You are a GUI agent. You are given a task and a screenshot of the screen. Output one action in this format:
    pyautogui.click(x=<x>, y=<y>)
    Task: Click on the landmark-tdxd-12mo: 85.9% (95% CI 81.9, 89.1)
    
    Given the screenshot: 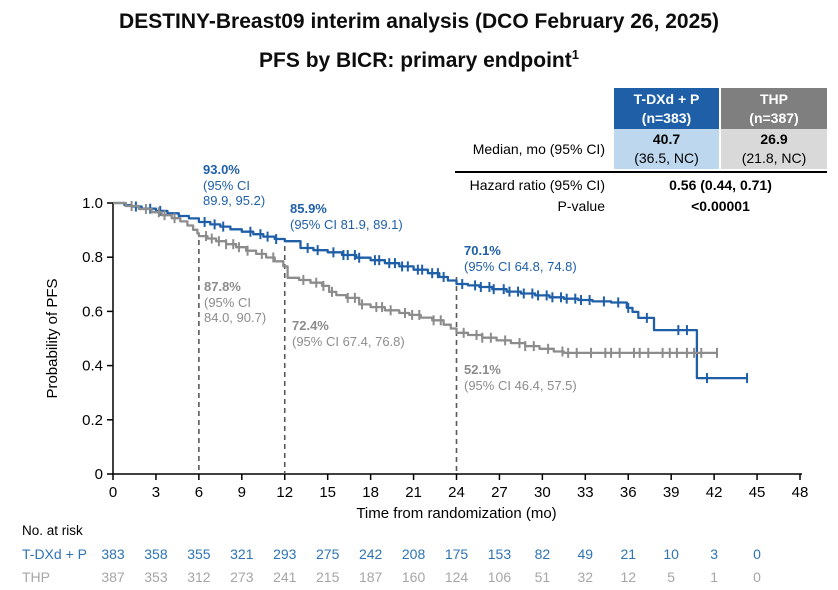 What is the action you would take?
    pyautogui.click(x=346, y=216)
    